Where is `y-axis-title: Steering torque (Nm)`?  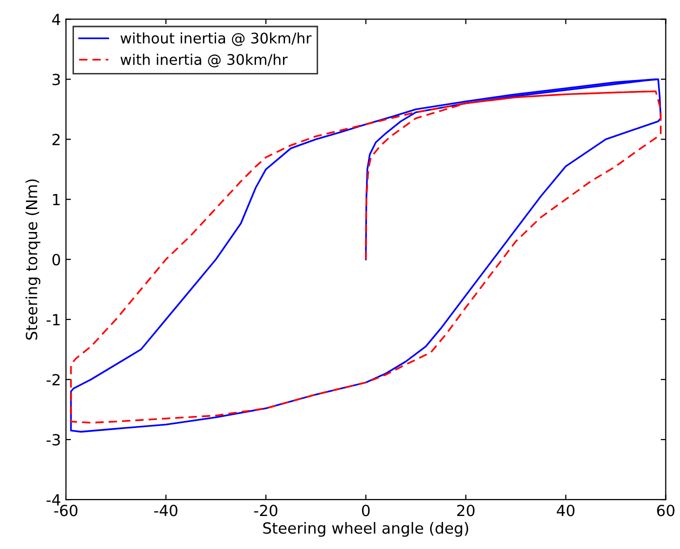
y-axis-title: Steering torque (Nm) is located at coordinates (33, 259).